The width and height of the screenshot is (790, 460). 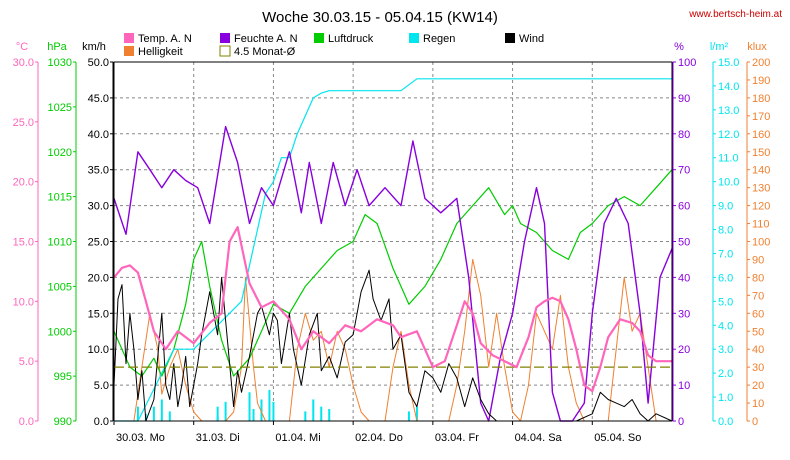 What do you see at coordinates (60, 153) in the screenshot?
I see `pressure-tick-label: 1020` at bounding box center [60, 153].